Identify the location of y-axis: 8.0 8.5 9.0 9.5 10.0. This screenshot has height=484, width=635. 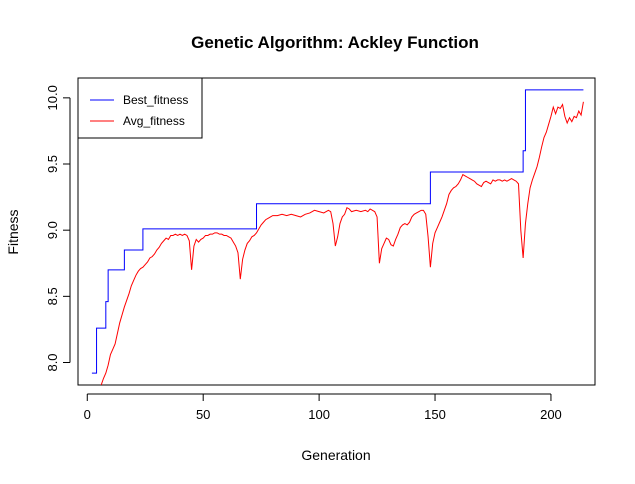
(58, 228).